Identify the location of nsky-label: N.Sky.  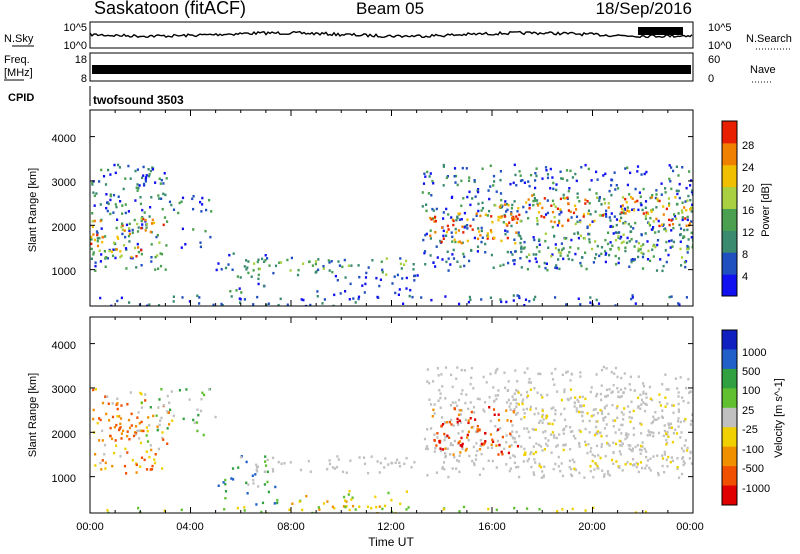
(19, 39).